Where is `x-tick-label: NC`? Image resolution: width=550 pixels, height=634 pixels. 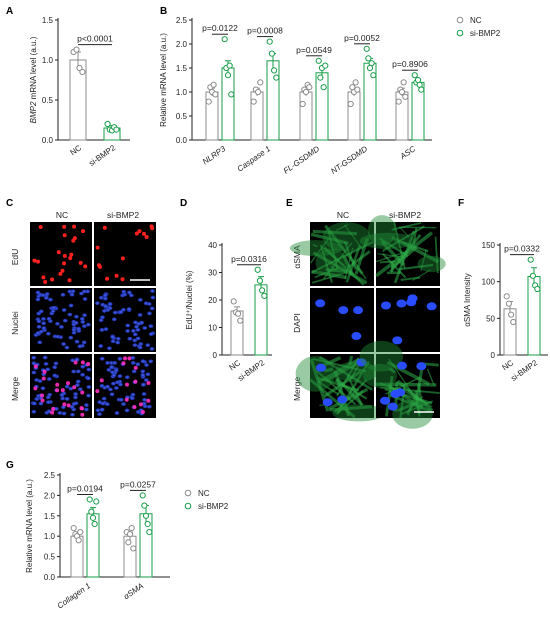 x-tick-label: NC is located at coordinates (76, 150).